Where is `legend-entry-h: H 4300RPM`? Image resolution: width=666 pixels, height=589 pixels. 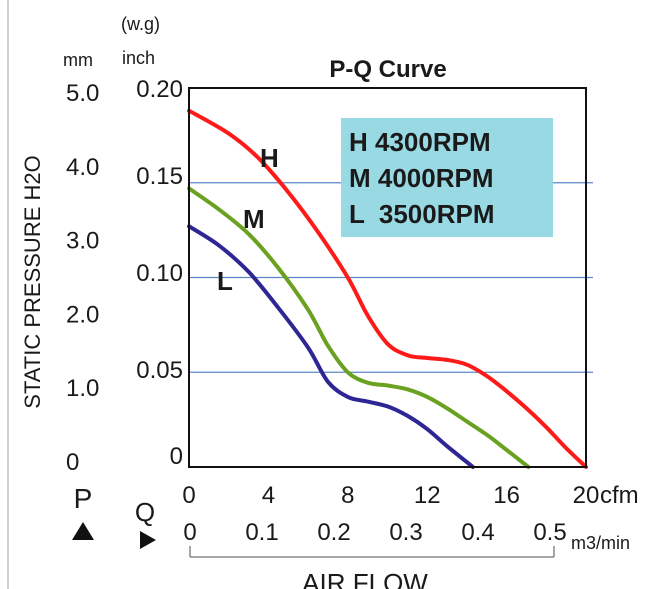 legend-entry-h: H 4300RPM is located at coordinates (420, 142).